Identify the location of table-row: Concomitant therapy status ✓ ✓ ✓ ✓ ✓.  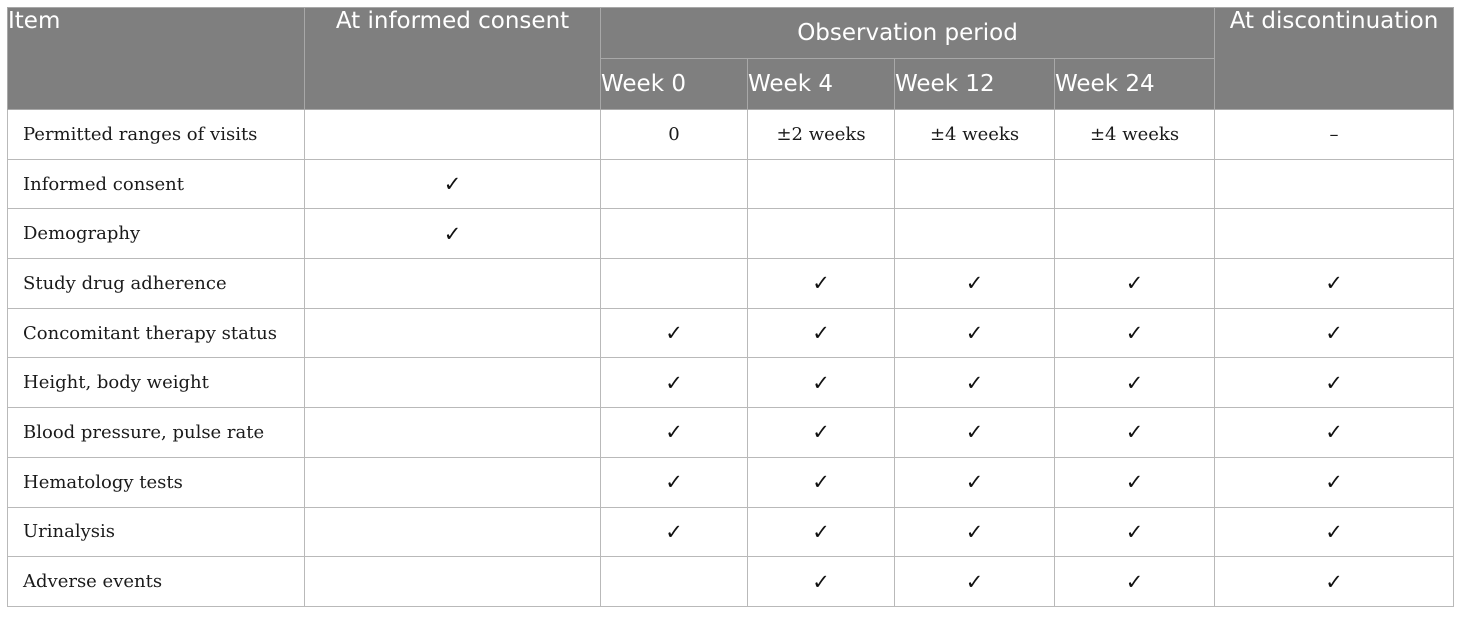
(731, 333).